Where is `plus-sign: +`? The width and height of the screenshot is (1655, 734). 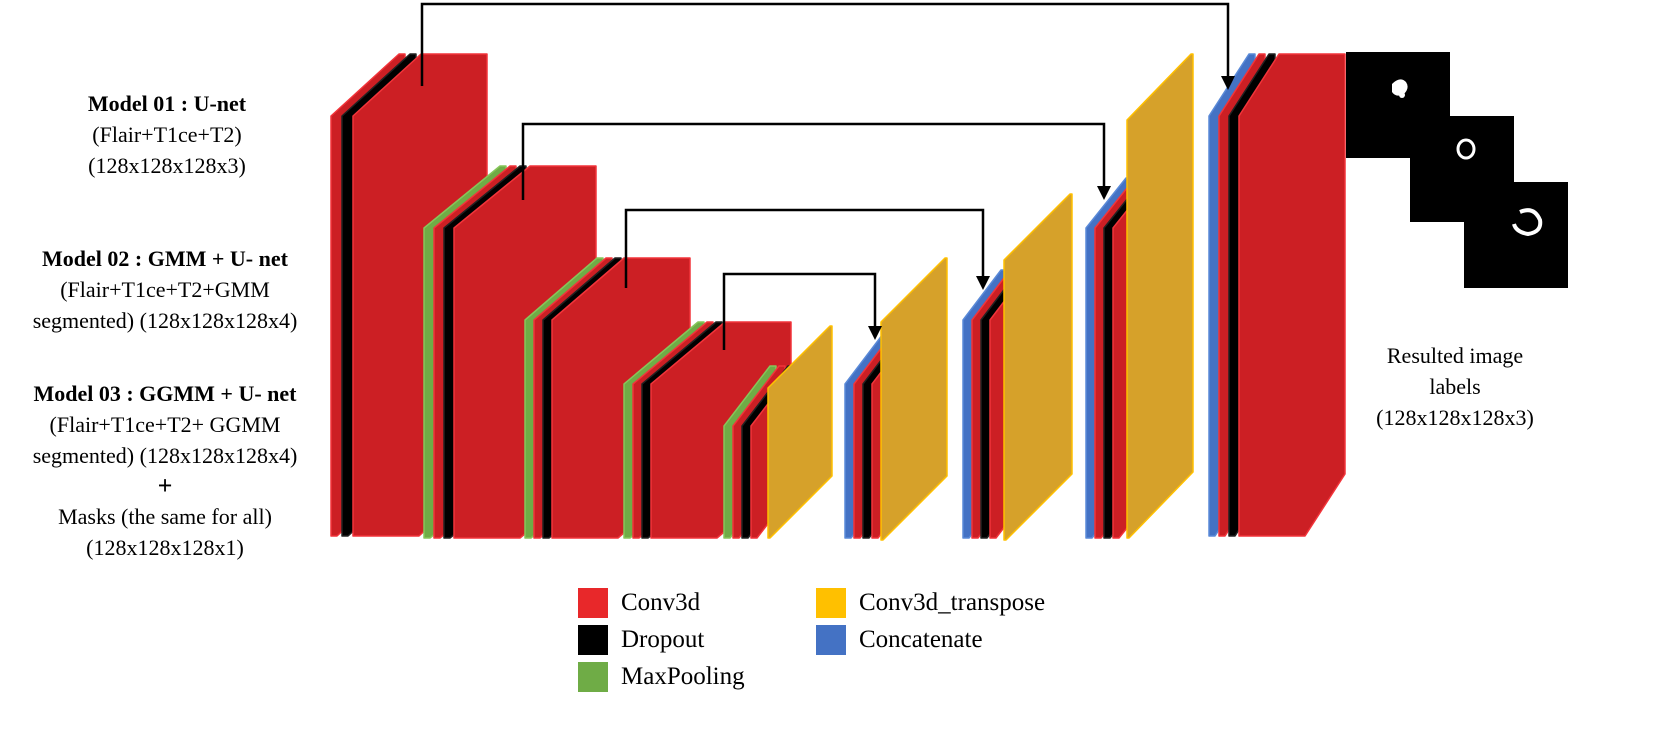 plus-sign: + is located at coordinates (165, 485).